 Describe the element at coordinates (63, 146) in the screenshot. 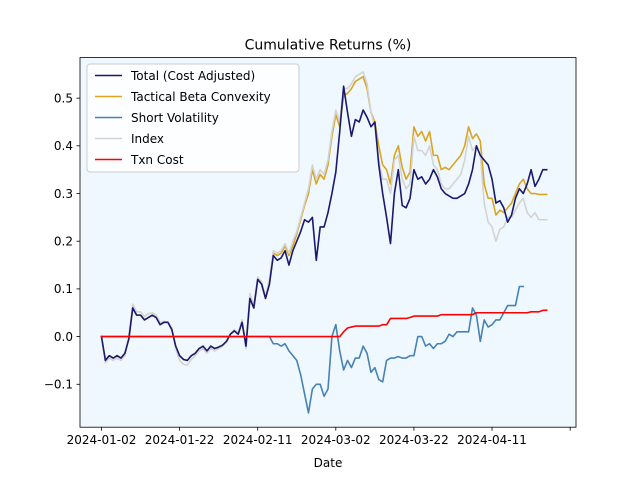

I see `y-tick-label: 0.4` at that location.